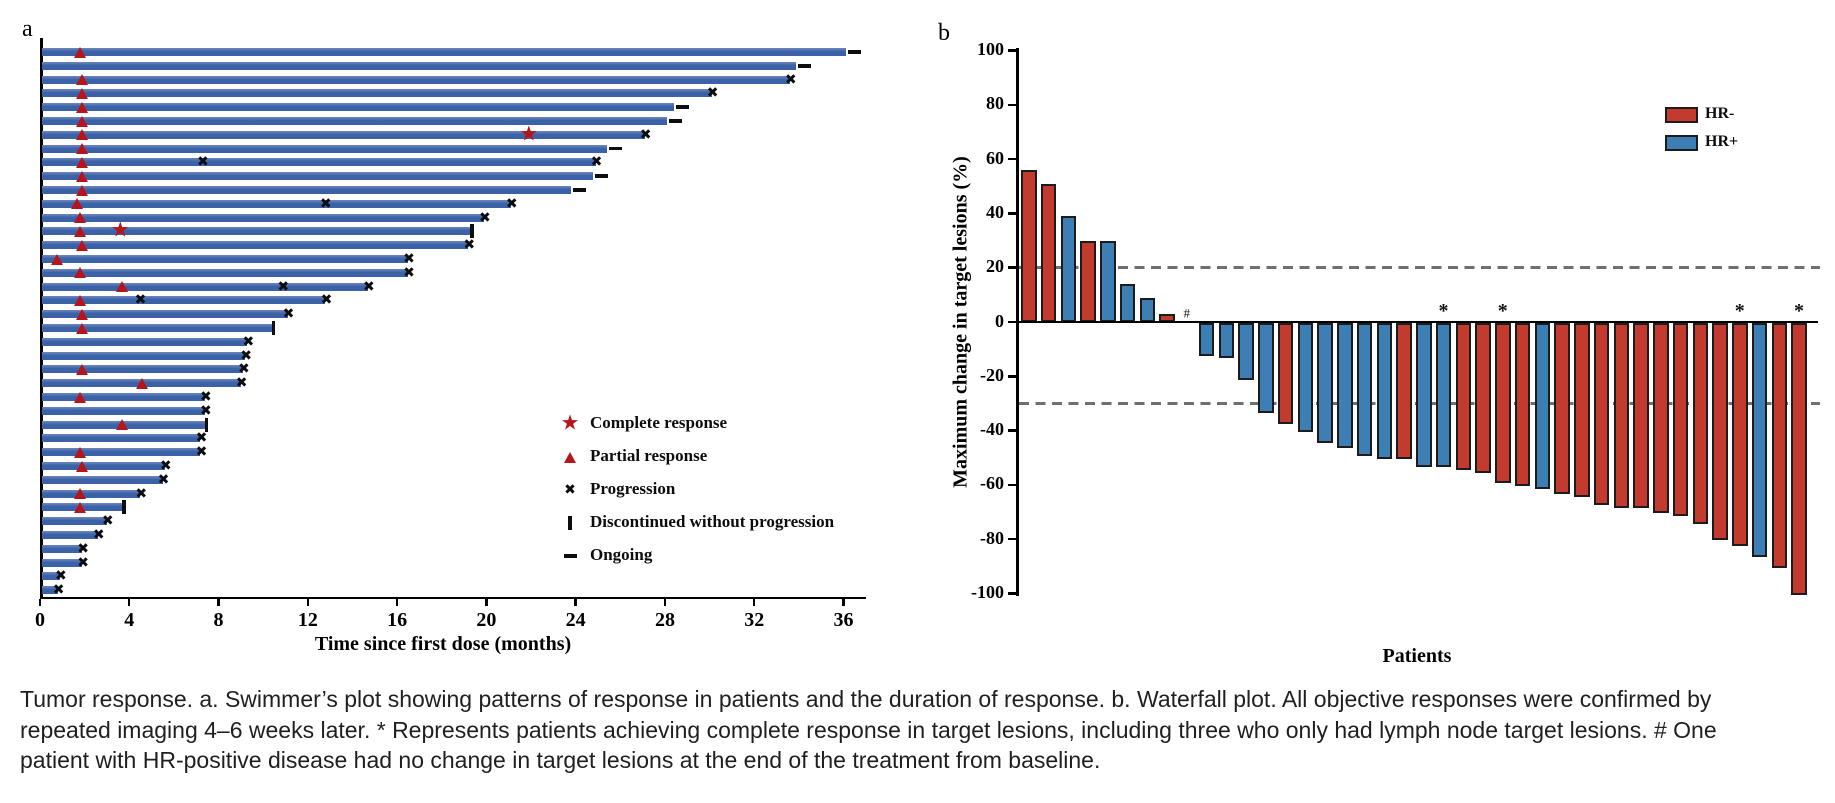  What do you see at coordinates (453, 597) in the screenshot?
I see `swimmer-x-axis` at bounding box center [453, 597].